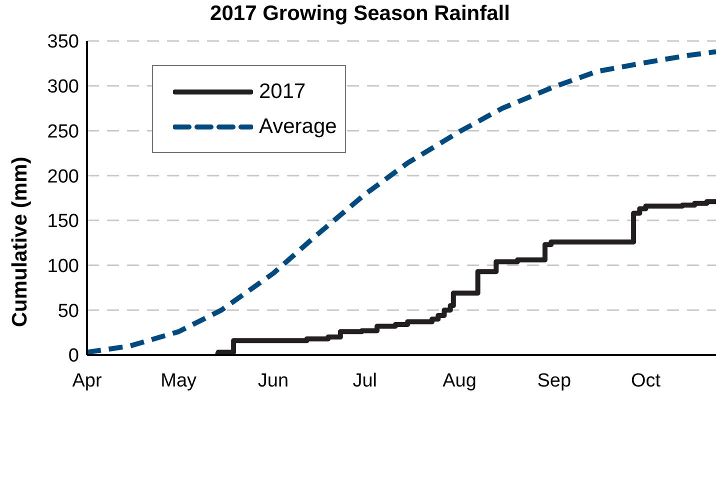 This screenshot has width=720, height=491. I want to click on y-tick-label: 50, so click(68, 311).